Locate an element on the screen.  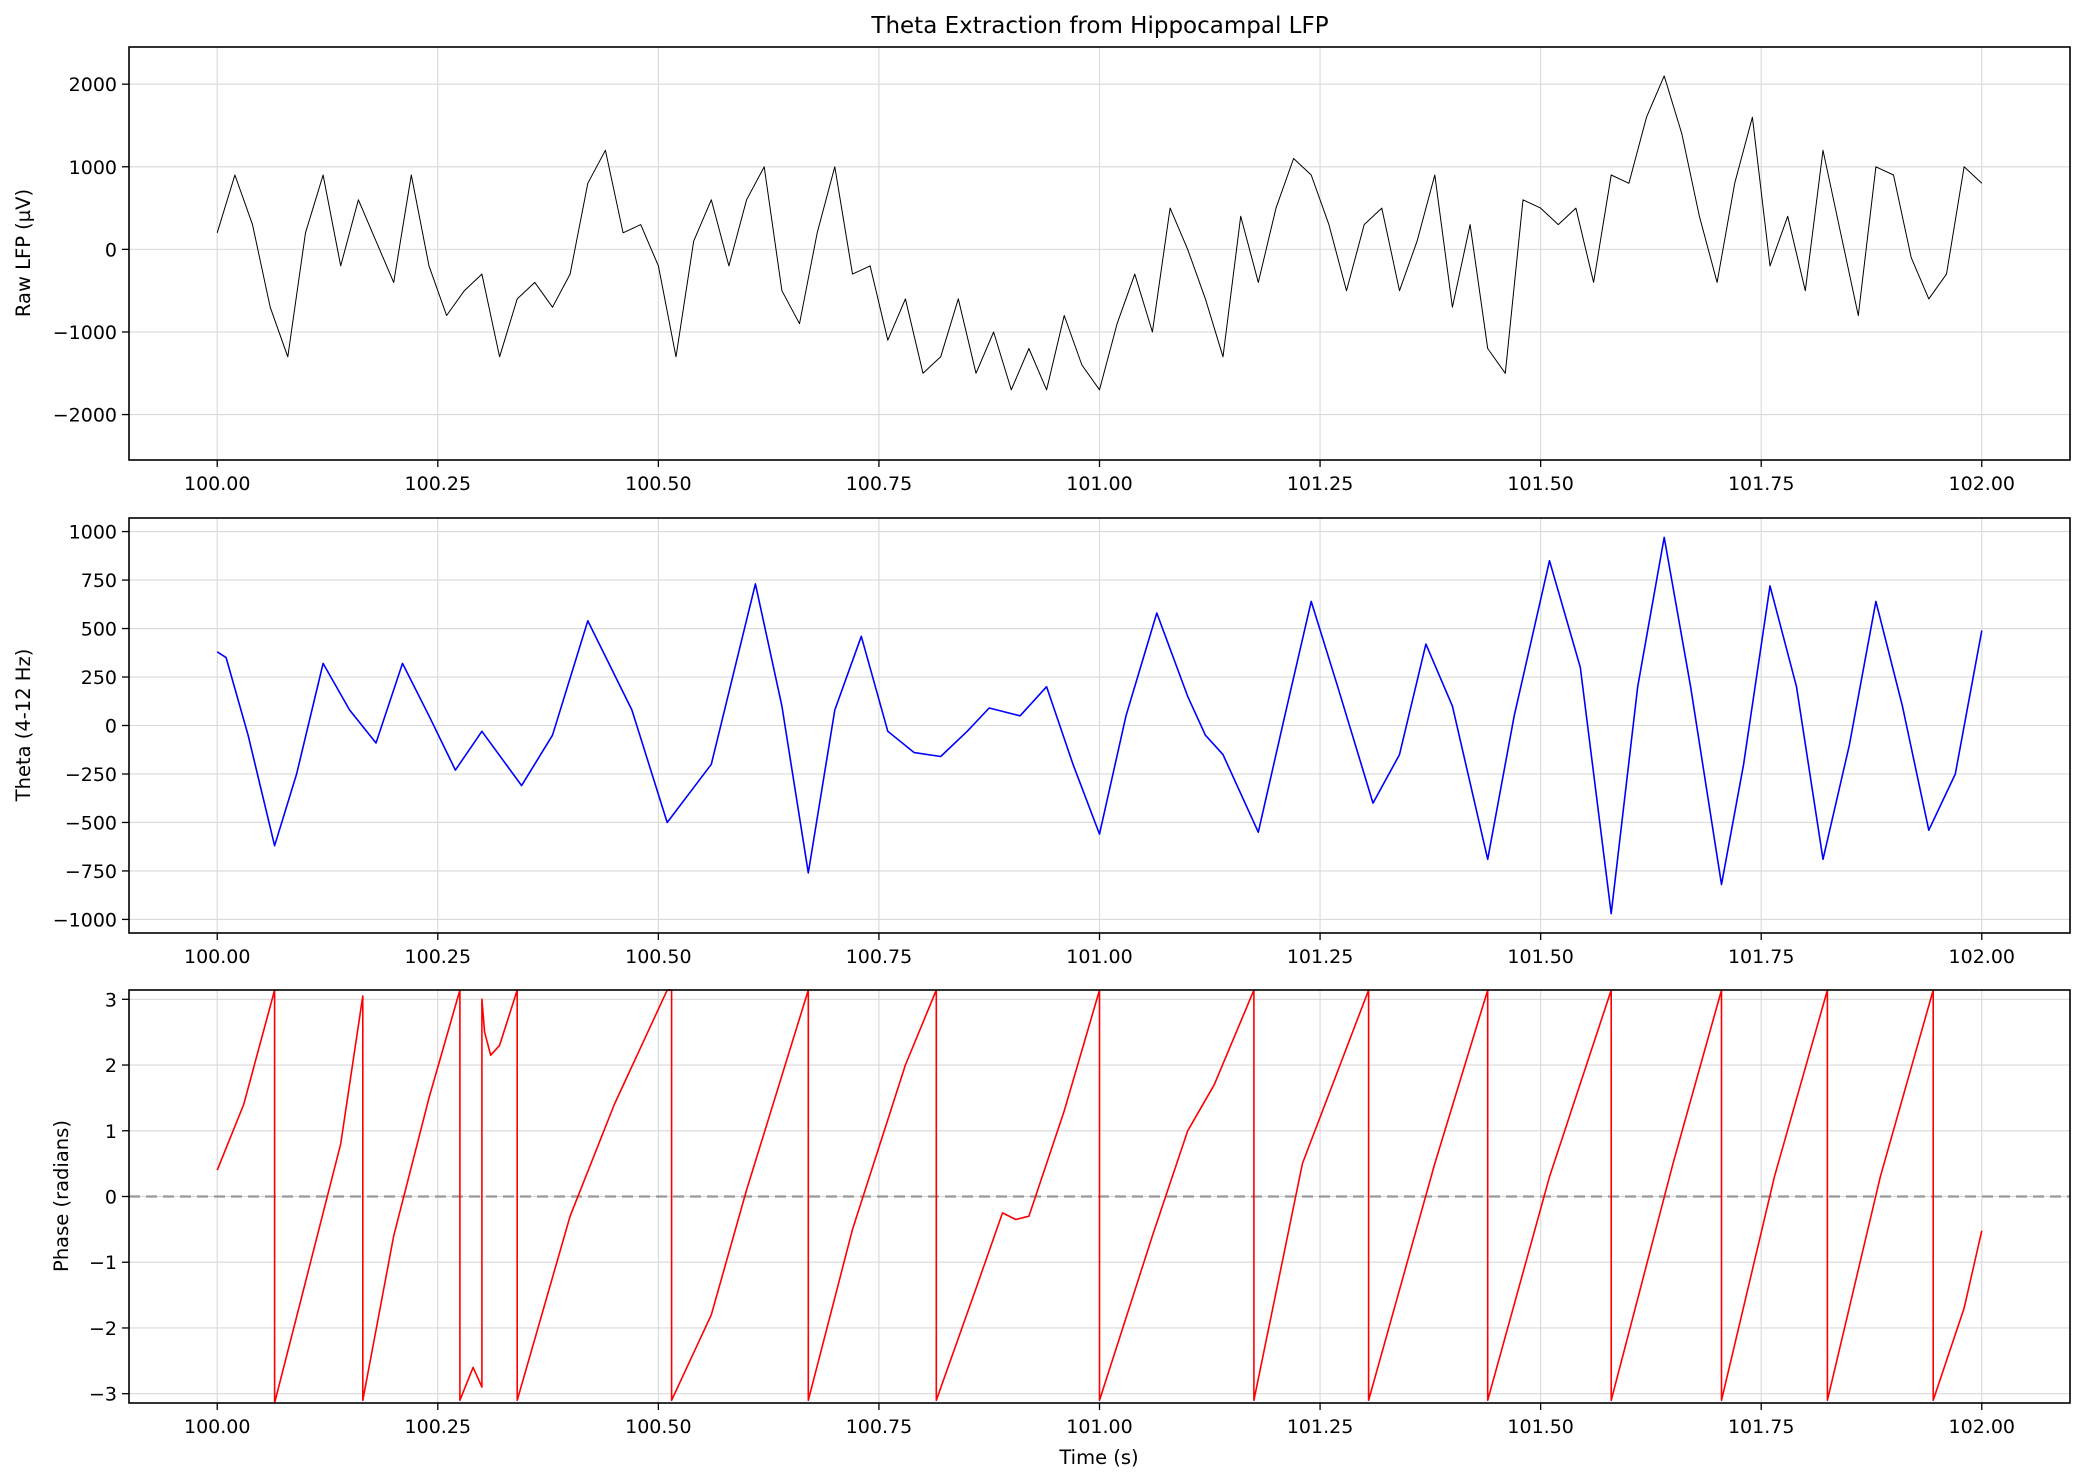
phase-y-tick-label: 0 is located at coordinates (111, 1198).